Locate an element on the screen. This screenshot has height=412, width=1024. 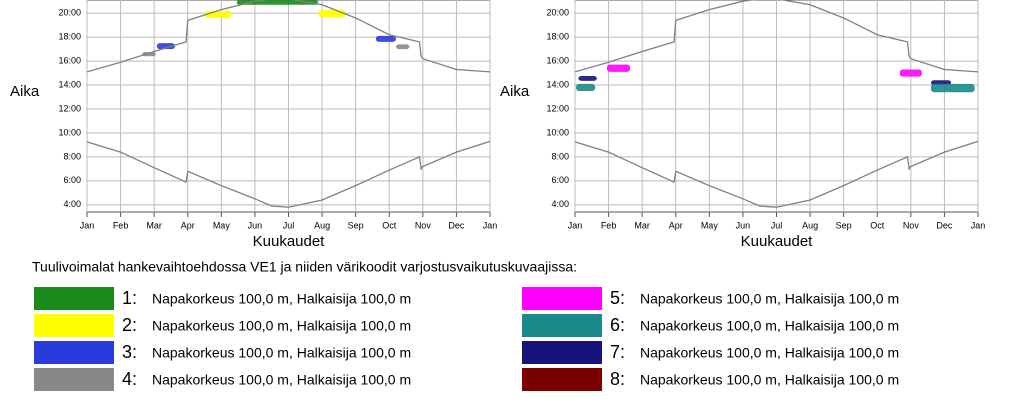
legend-number: 7: is located at coordinates (617, 352).